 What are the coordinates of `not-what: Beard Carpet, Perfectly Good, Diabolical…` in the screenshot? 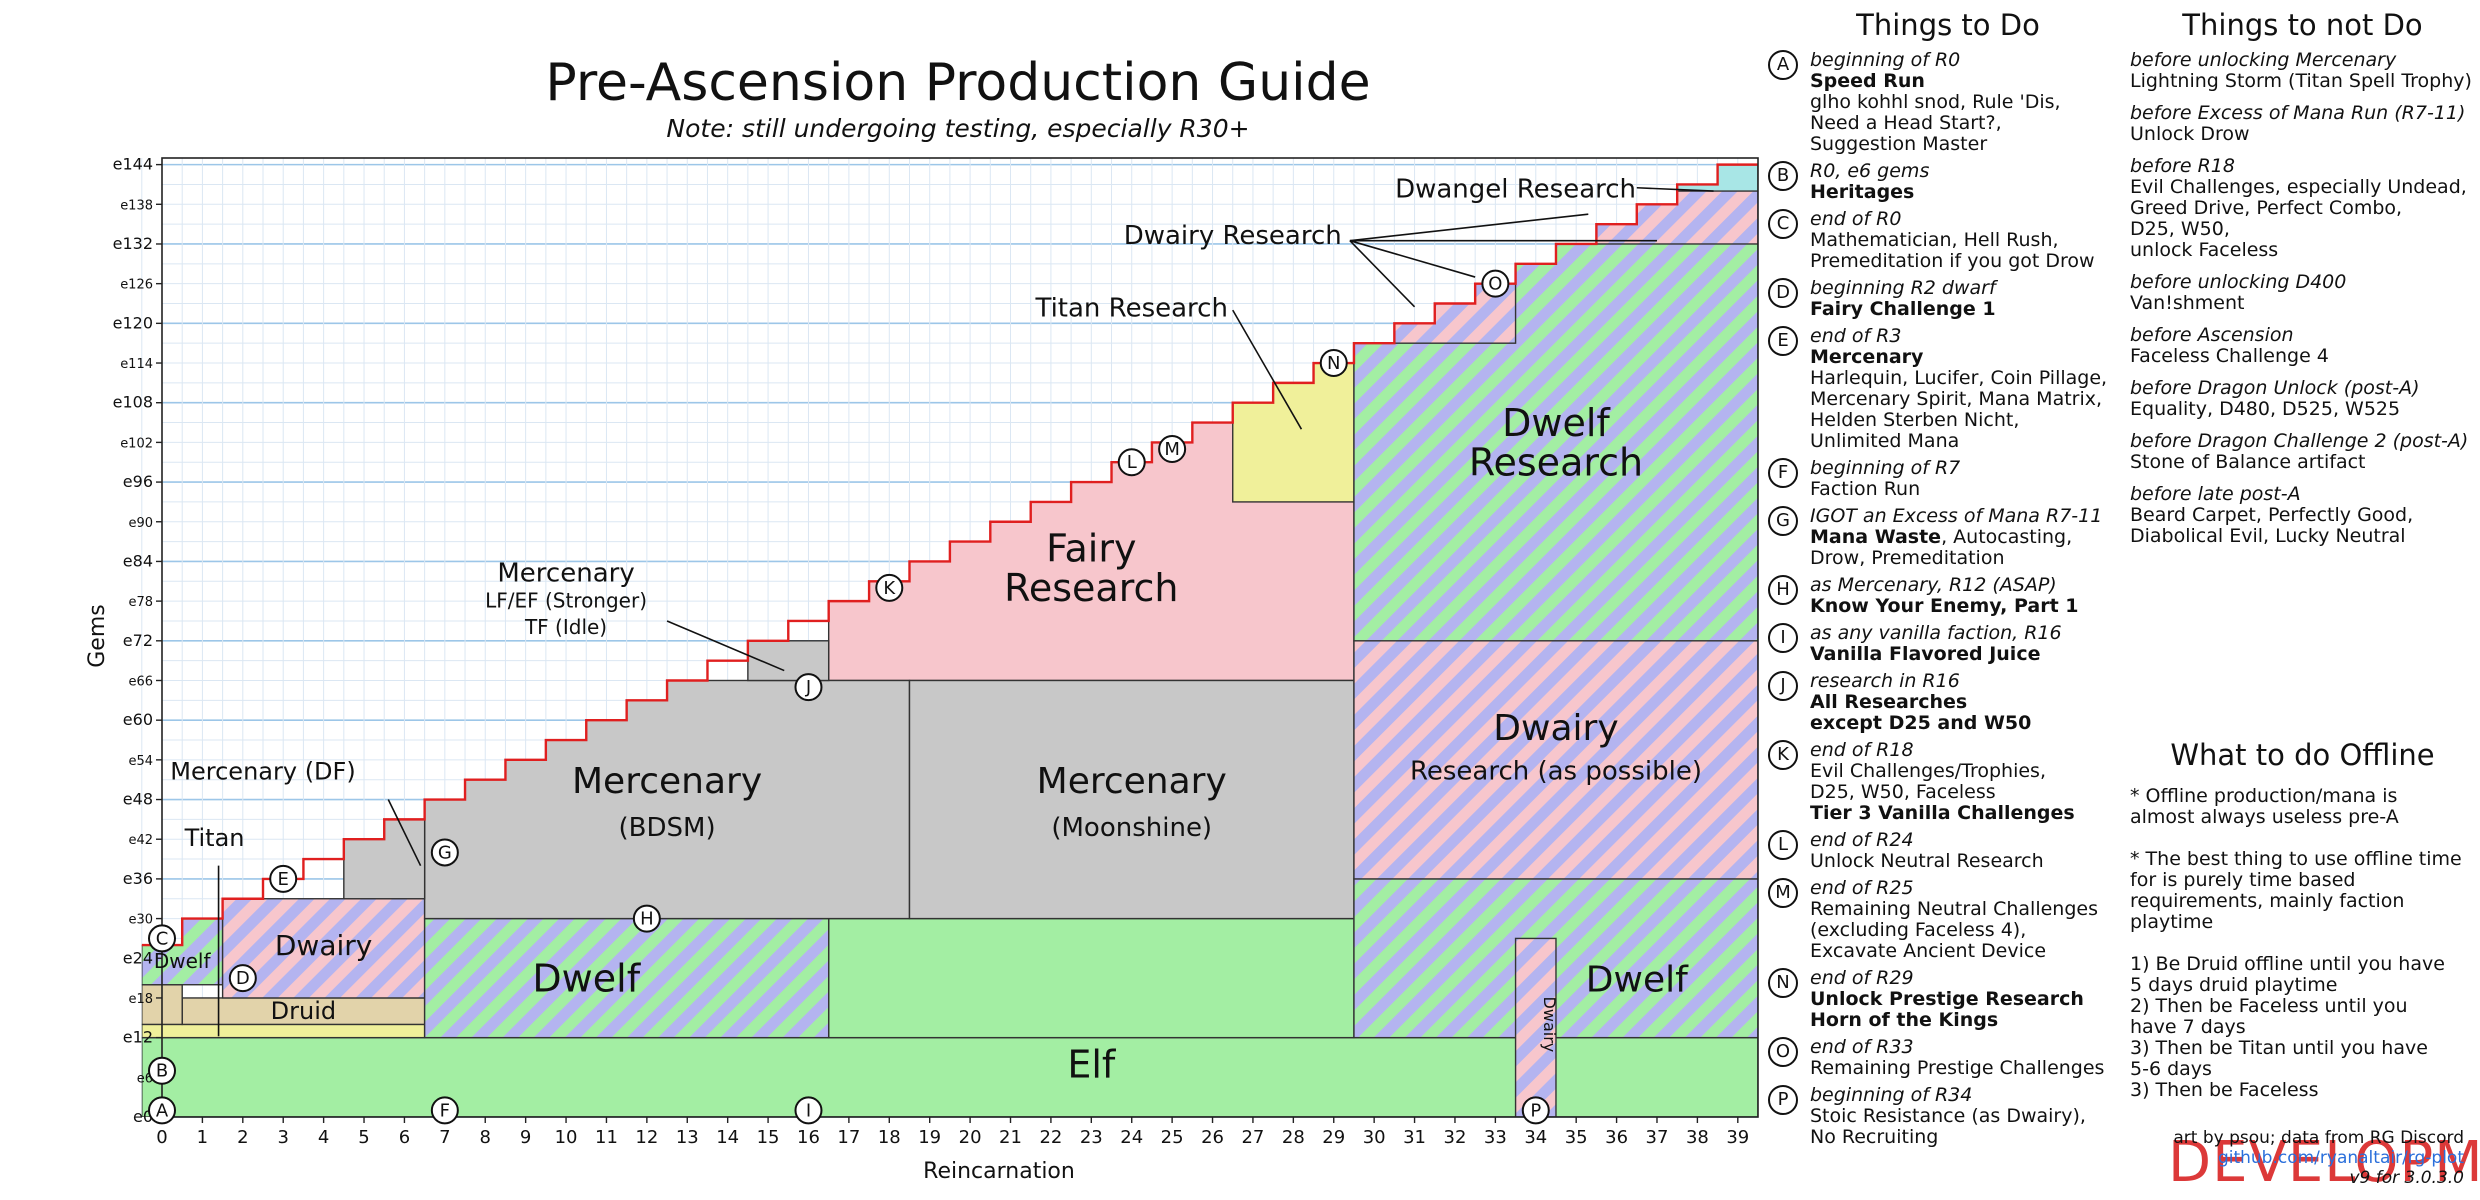 It's located at (2272, 525).